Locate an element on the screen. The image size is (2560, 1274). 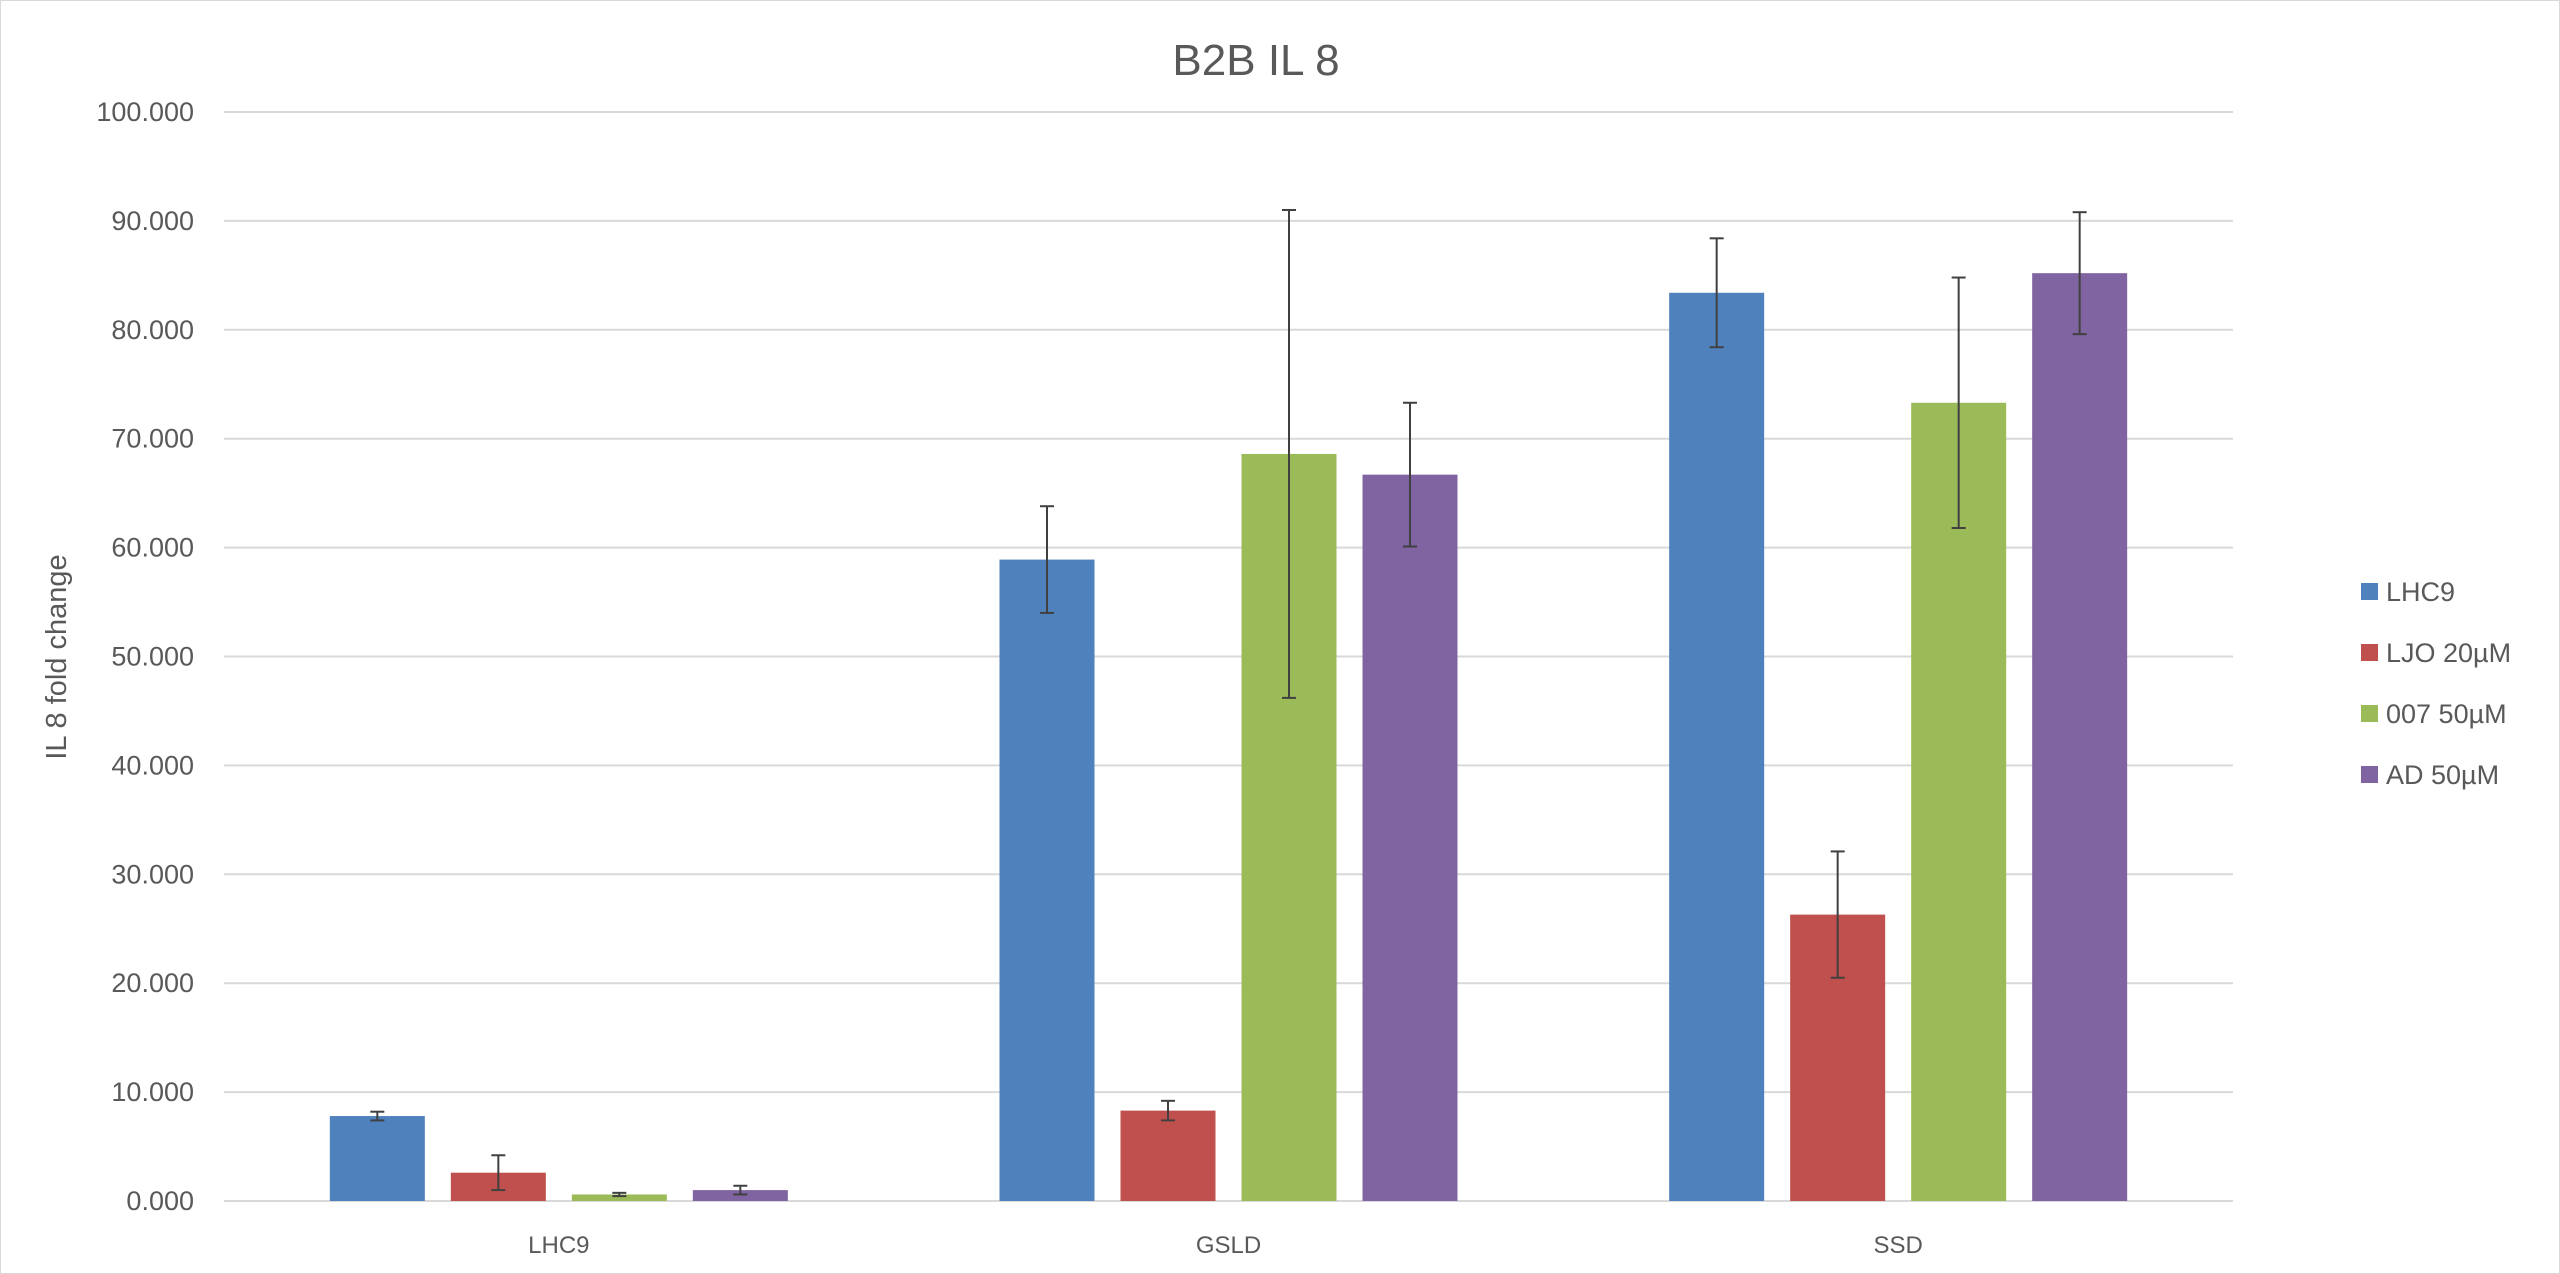
y-tick-label: 30.000 is located at coordinates (152, 874).